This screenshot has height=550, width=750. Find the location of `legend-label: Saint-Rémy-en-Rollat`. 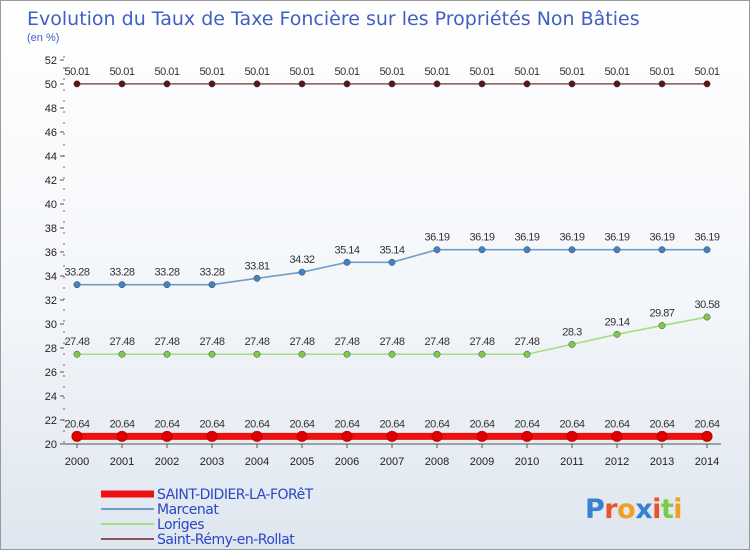

legend-label: Saint-Rémy-en-Rollat is located at coordinates (226, 540).